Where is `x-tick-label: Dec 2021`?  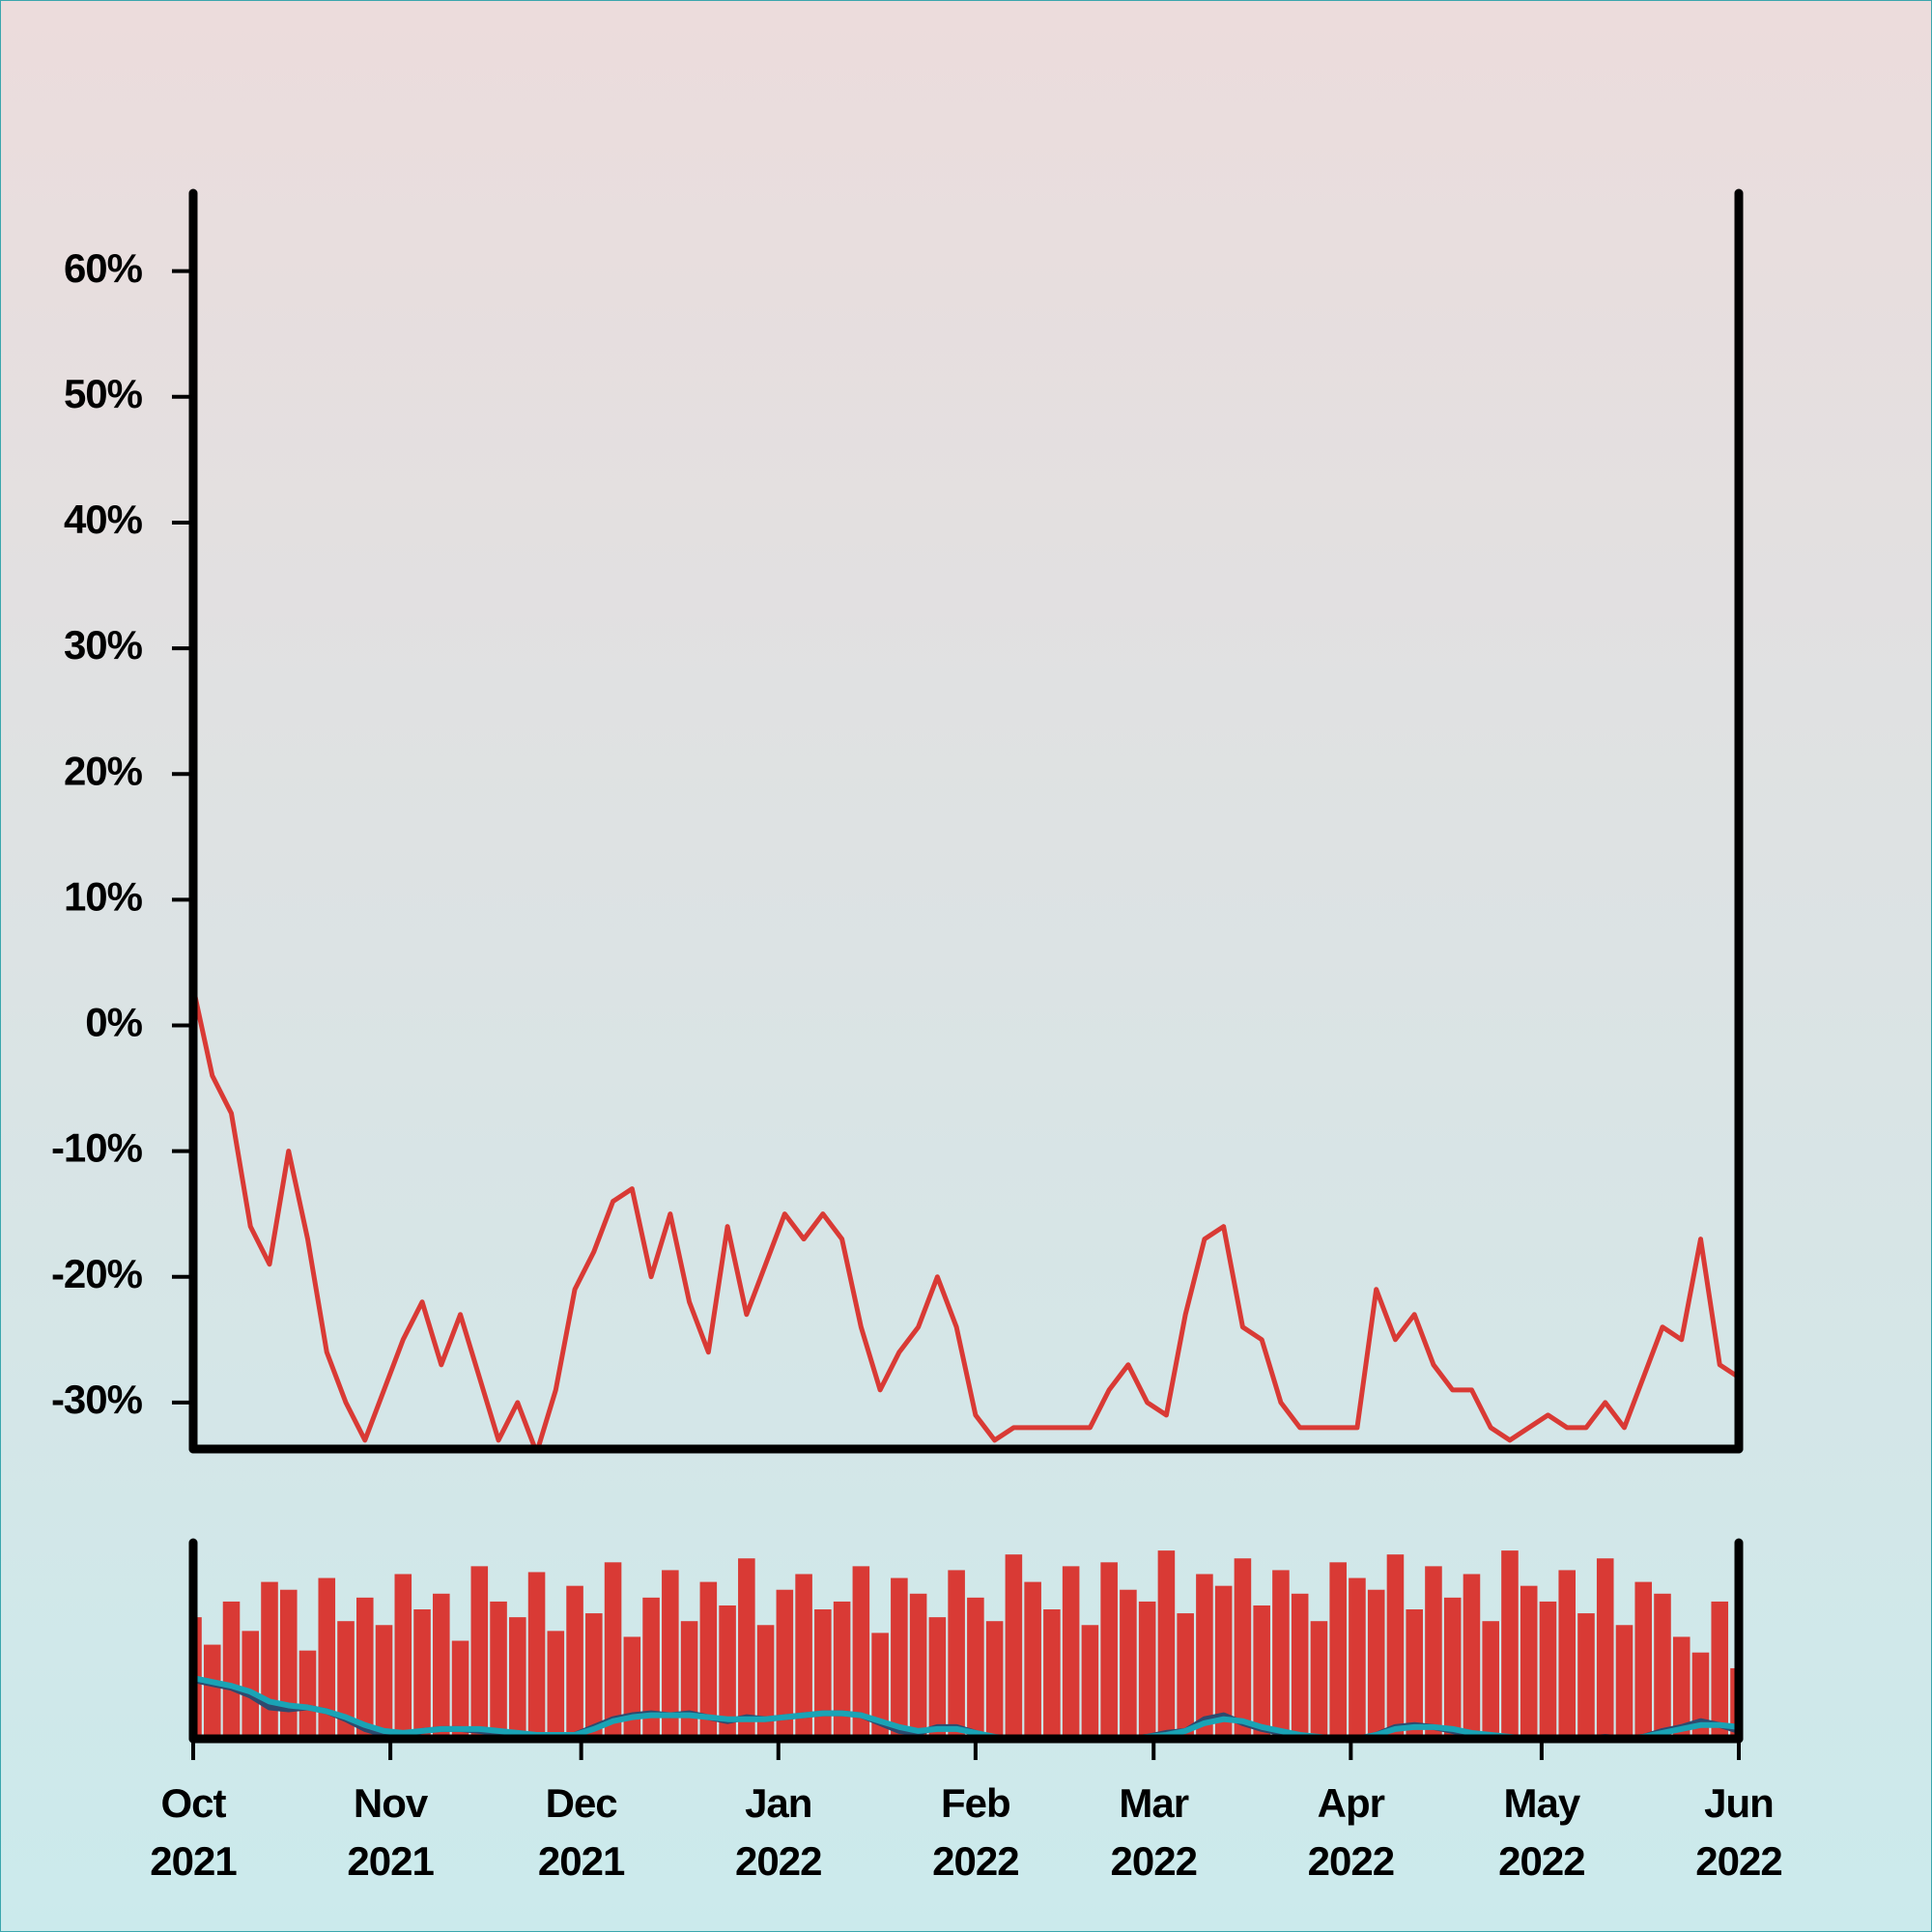
x-tick-label: Dec 2021 is located at coordinates (581, 1832).